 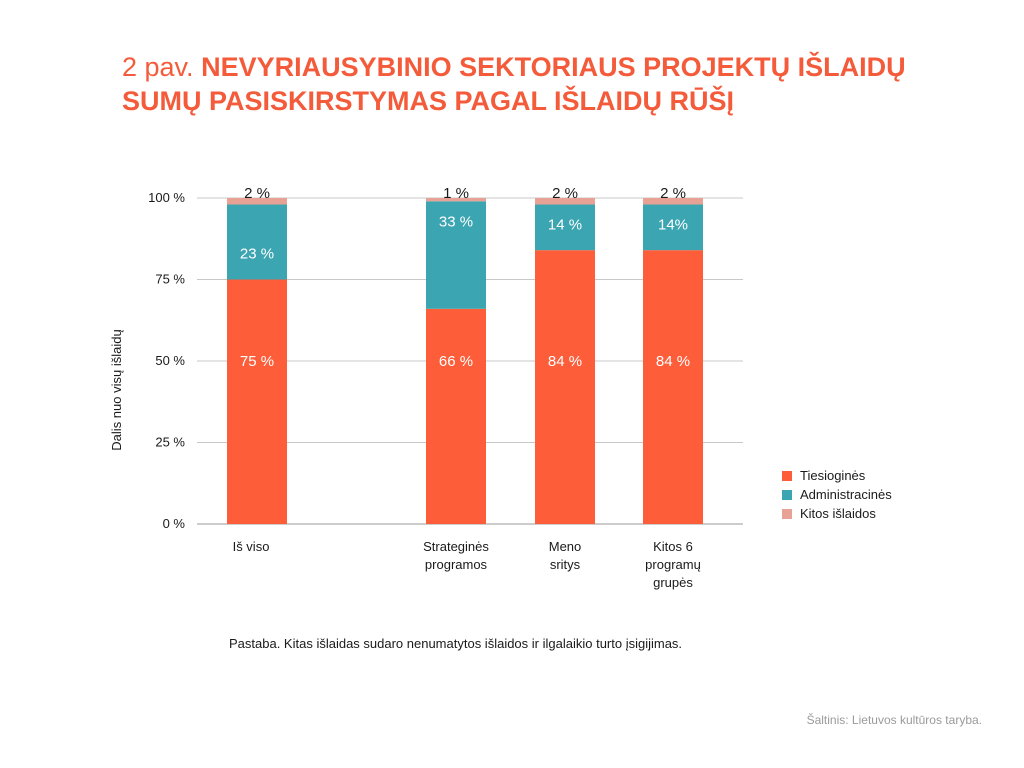 I want to click on y-tick-label: 75 %, so click(x=170, y=279).